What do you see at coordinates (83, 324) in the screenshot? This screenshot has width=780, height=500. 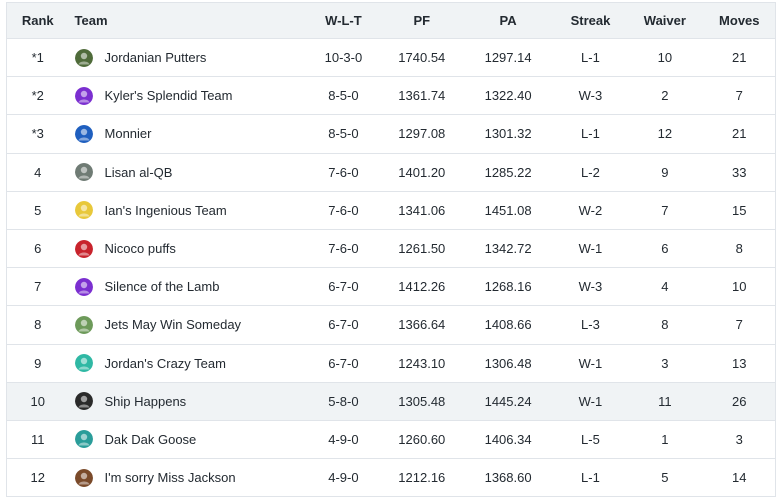 I see `green-cartoon-avatar-icon` at bounding box center [83, 324].